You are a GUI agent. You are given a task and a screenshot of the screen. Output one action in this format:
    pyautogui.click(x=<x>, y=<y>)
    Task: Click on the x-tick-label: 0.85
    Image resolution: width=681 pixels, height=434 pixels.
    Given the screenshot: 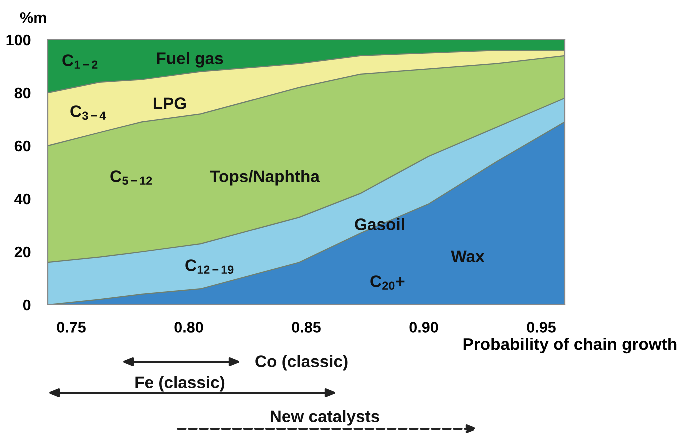 What is the action you would take?
    pyautogui.click(x=306, y=327)
    